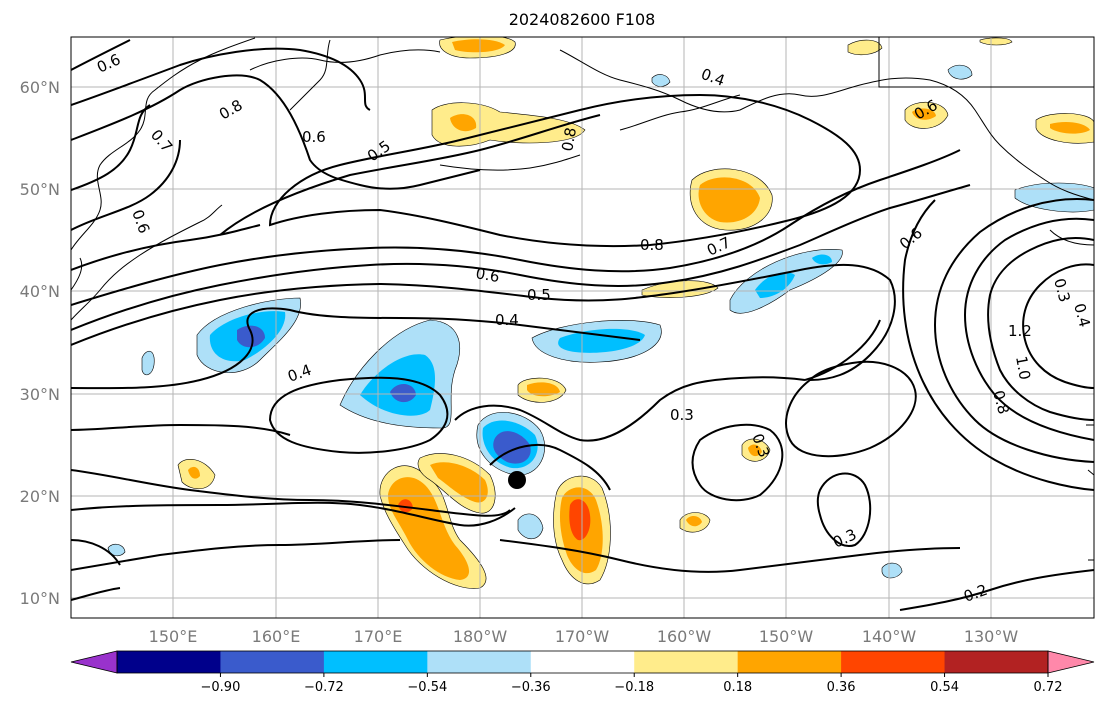 The image size is (1105, 712). Describe the element at coordinates (40, 189) in the screenshot. I see `lat-label: 50°N` at that location.